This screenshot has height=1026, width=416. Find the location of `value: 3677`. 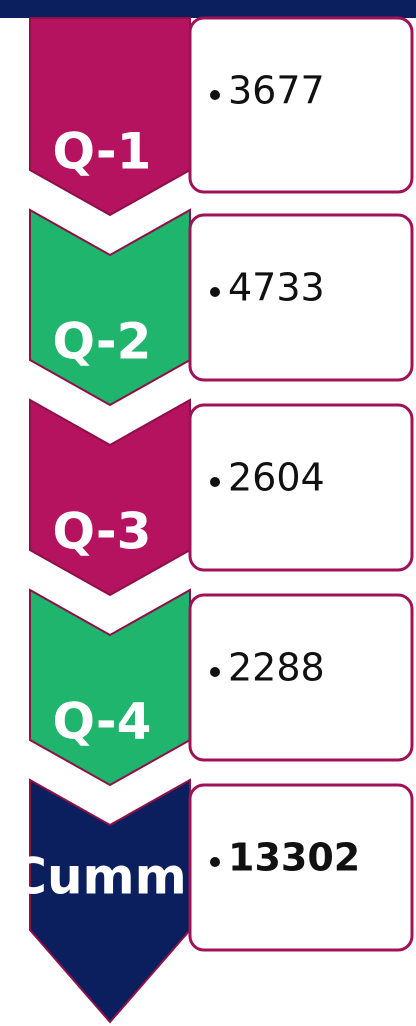

value: 3677 is located at coordinates (276, 91).